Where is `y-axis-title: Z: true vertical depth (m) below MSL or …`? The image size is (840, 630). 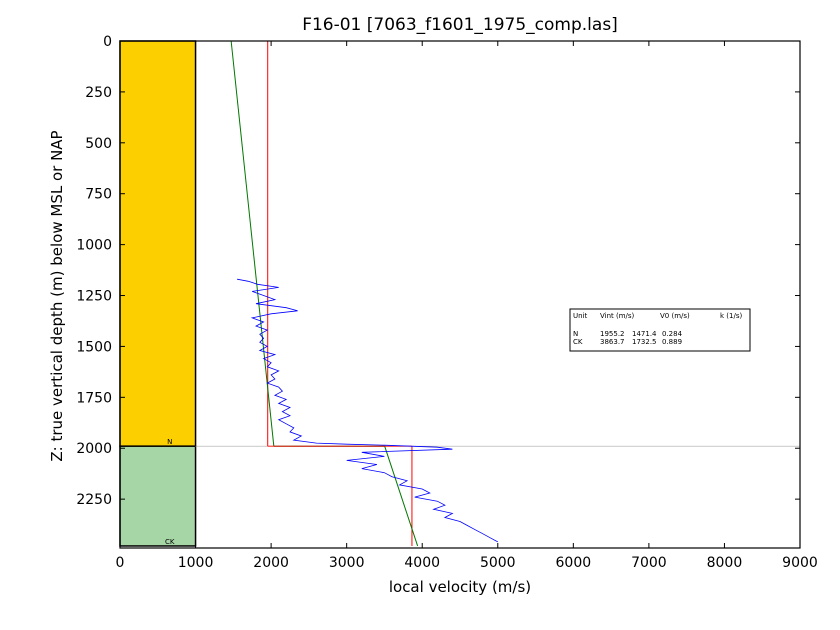
y-axis-title: Z: true vertical depth (m) below MSL or … is located at coordinates (57, 295).